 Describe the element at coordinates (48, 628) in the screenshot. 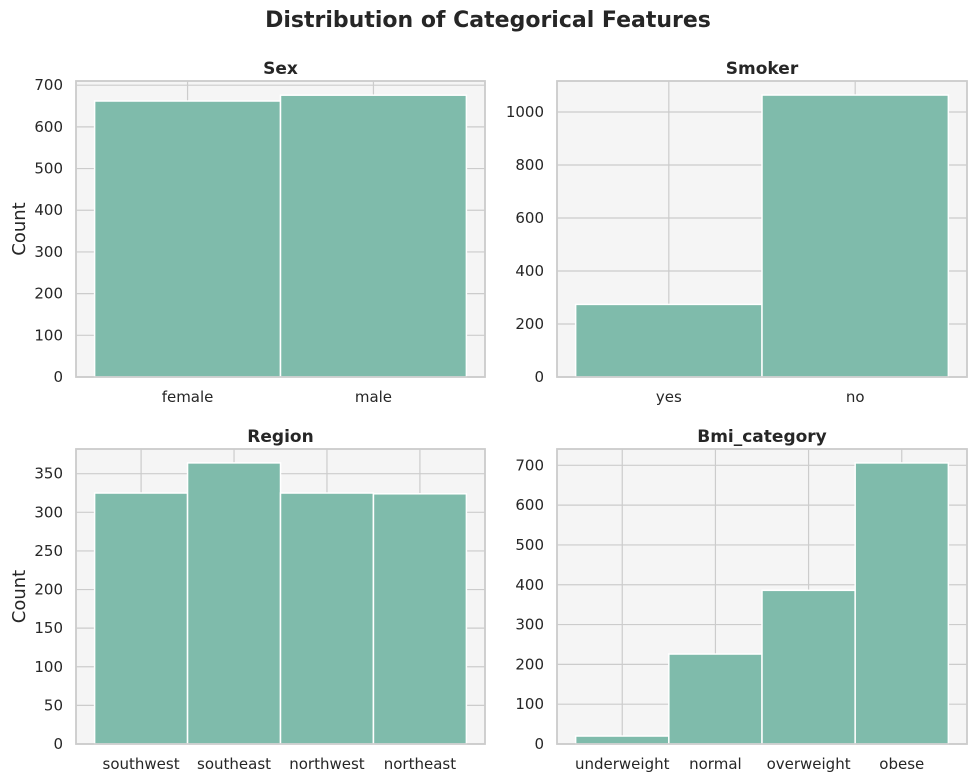

I see `y-tick-label: 150` at that location.